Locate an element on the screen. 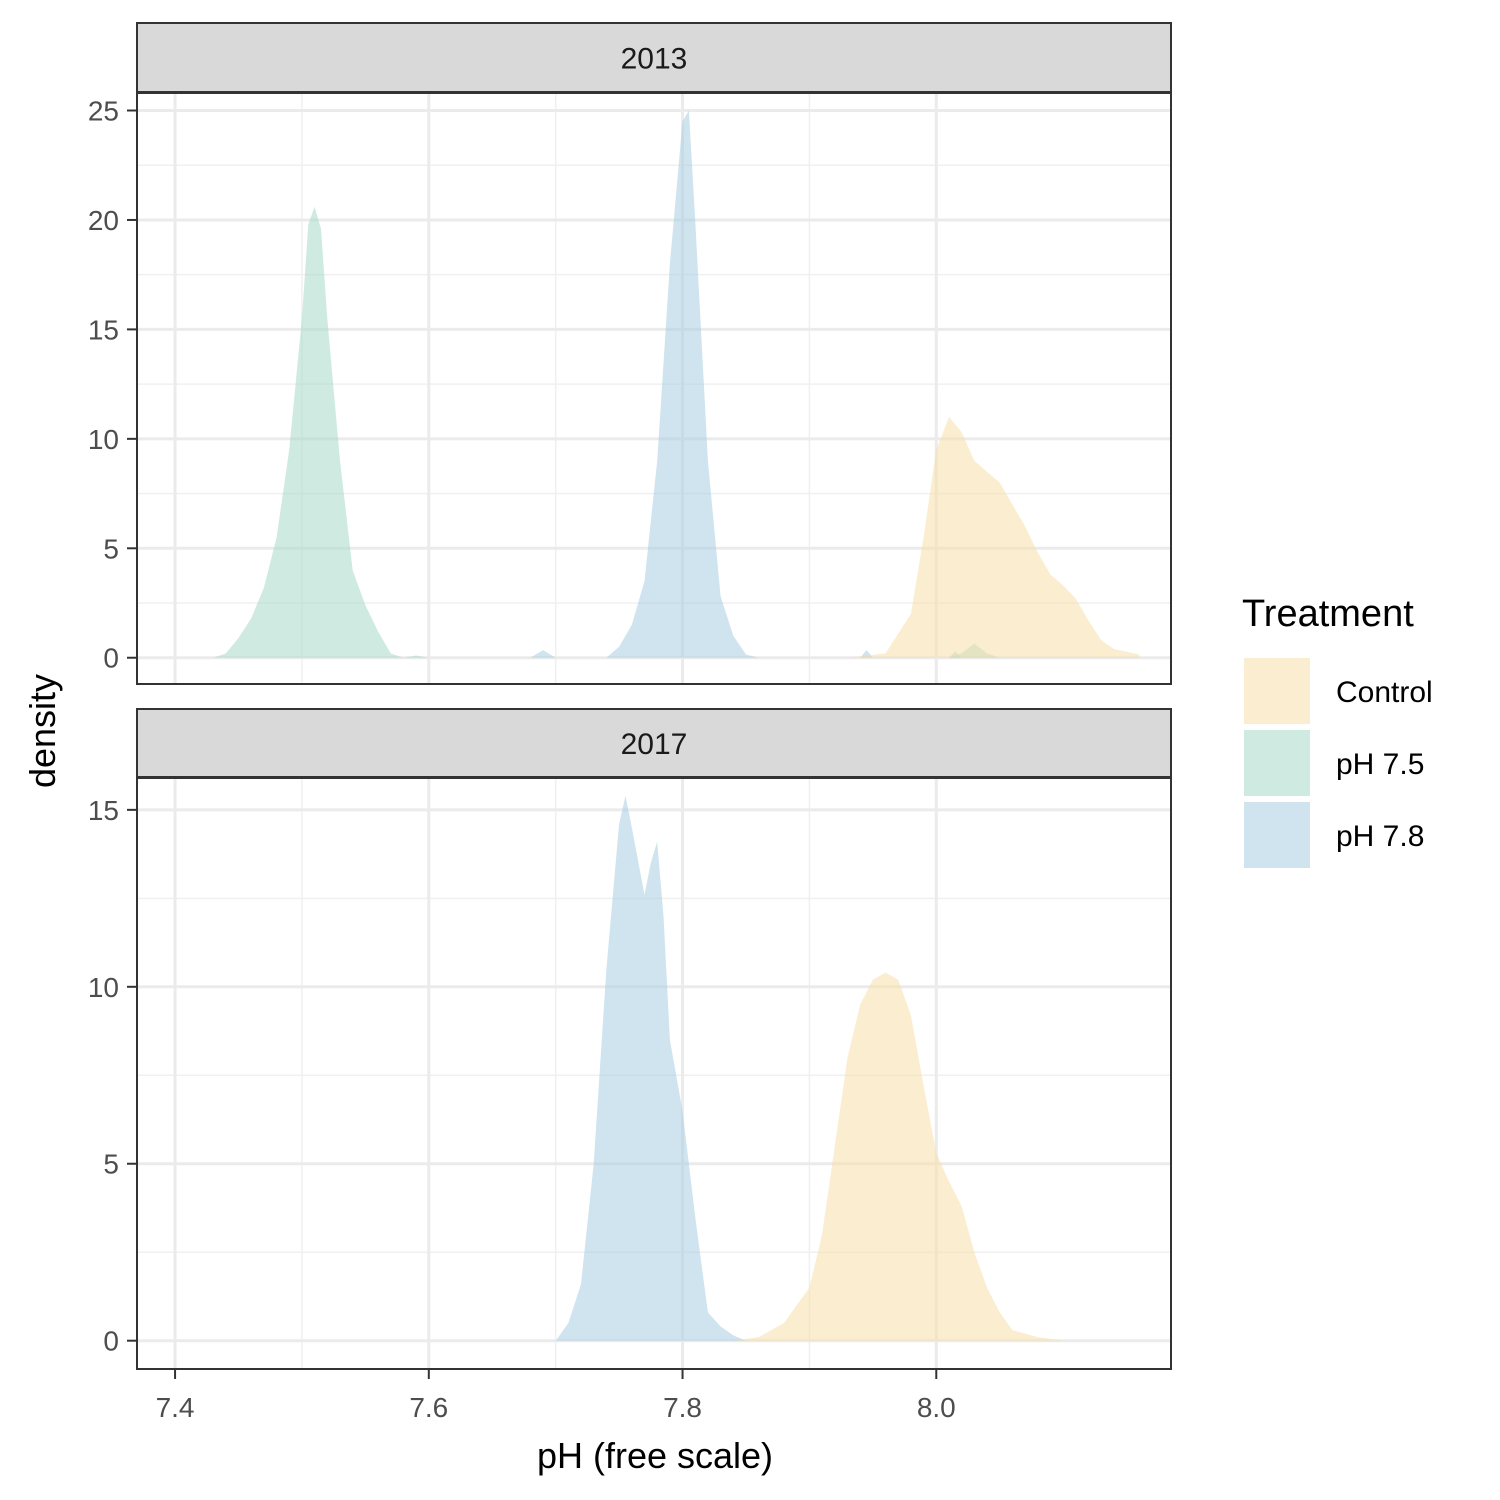 Image resolution: width=1500 pixels, height=1500 pixels. strip-label-2013: 2013 is located at coordinates (654, 59).